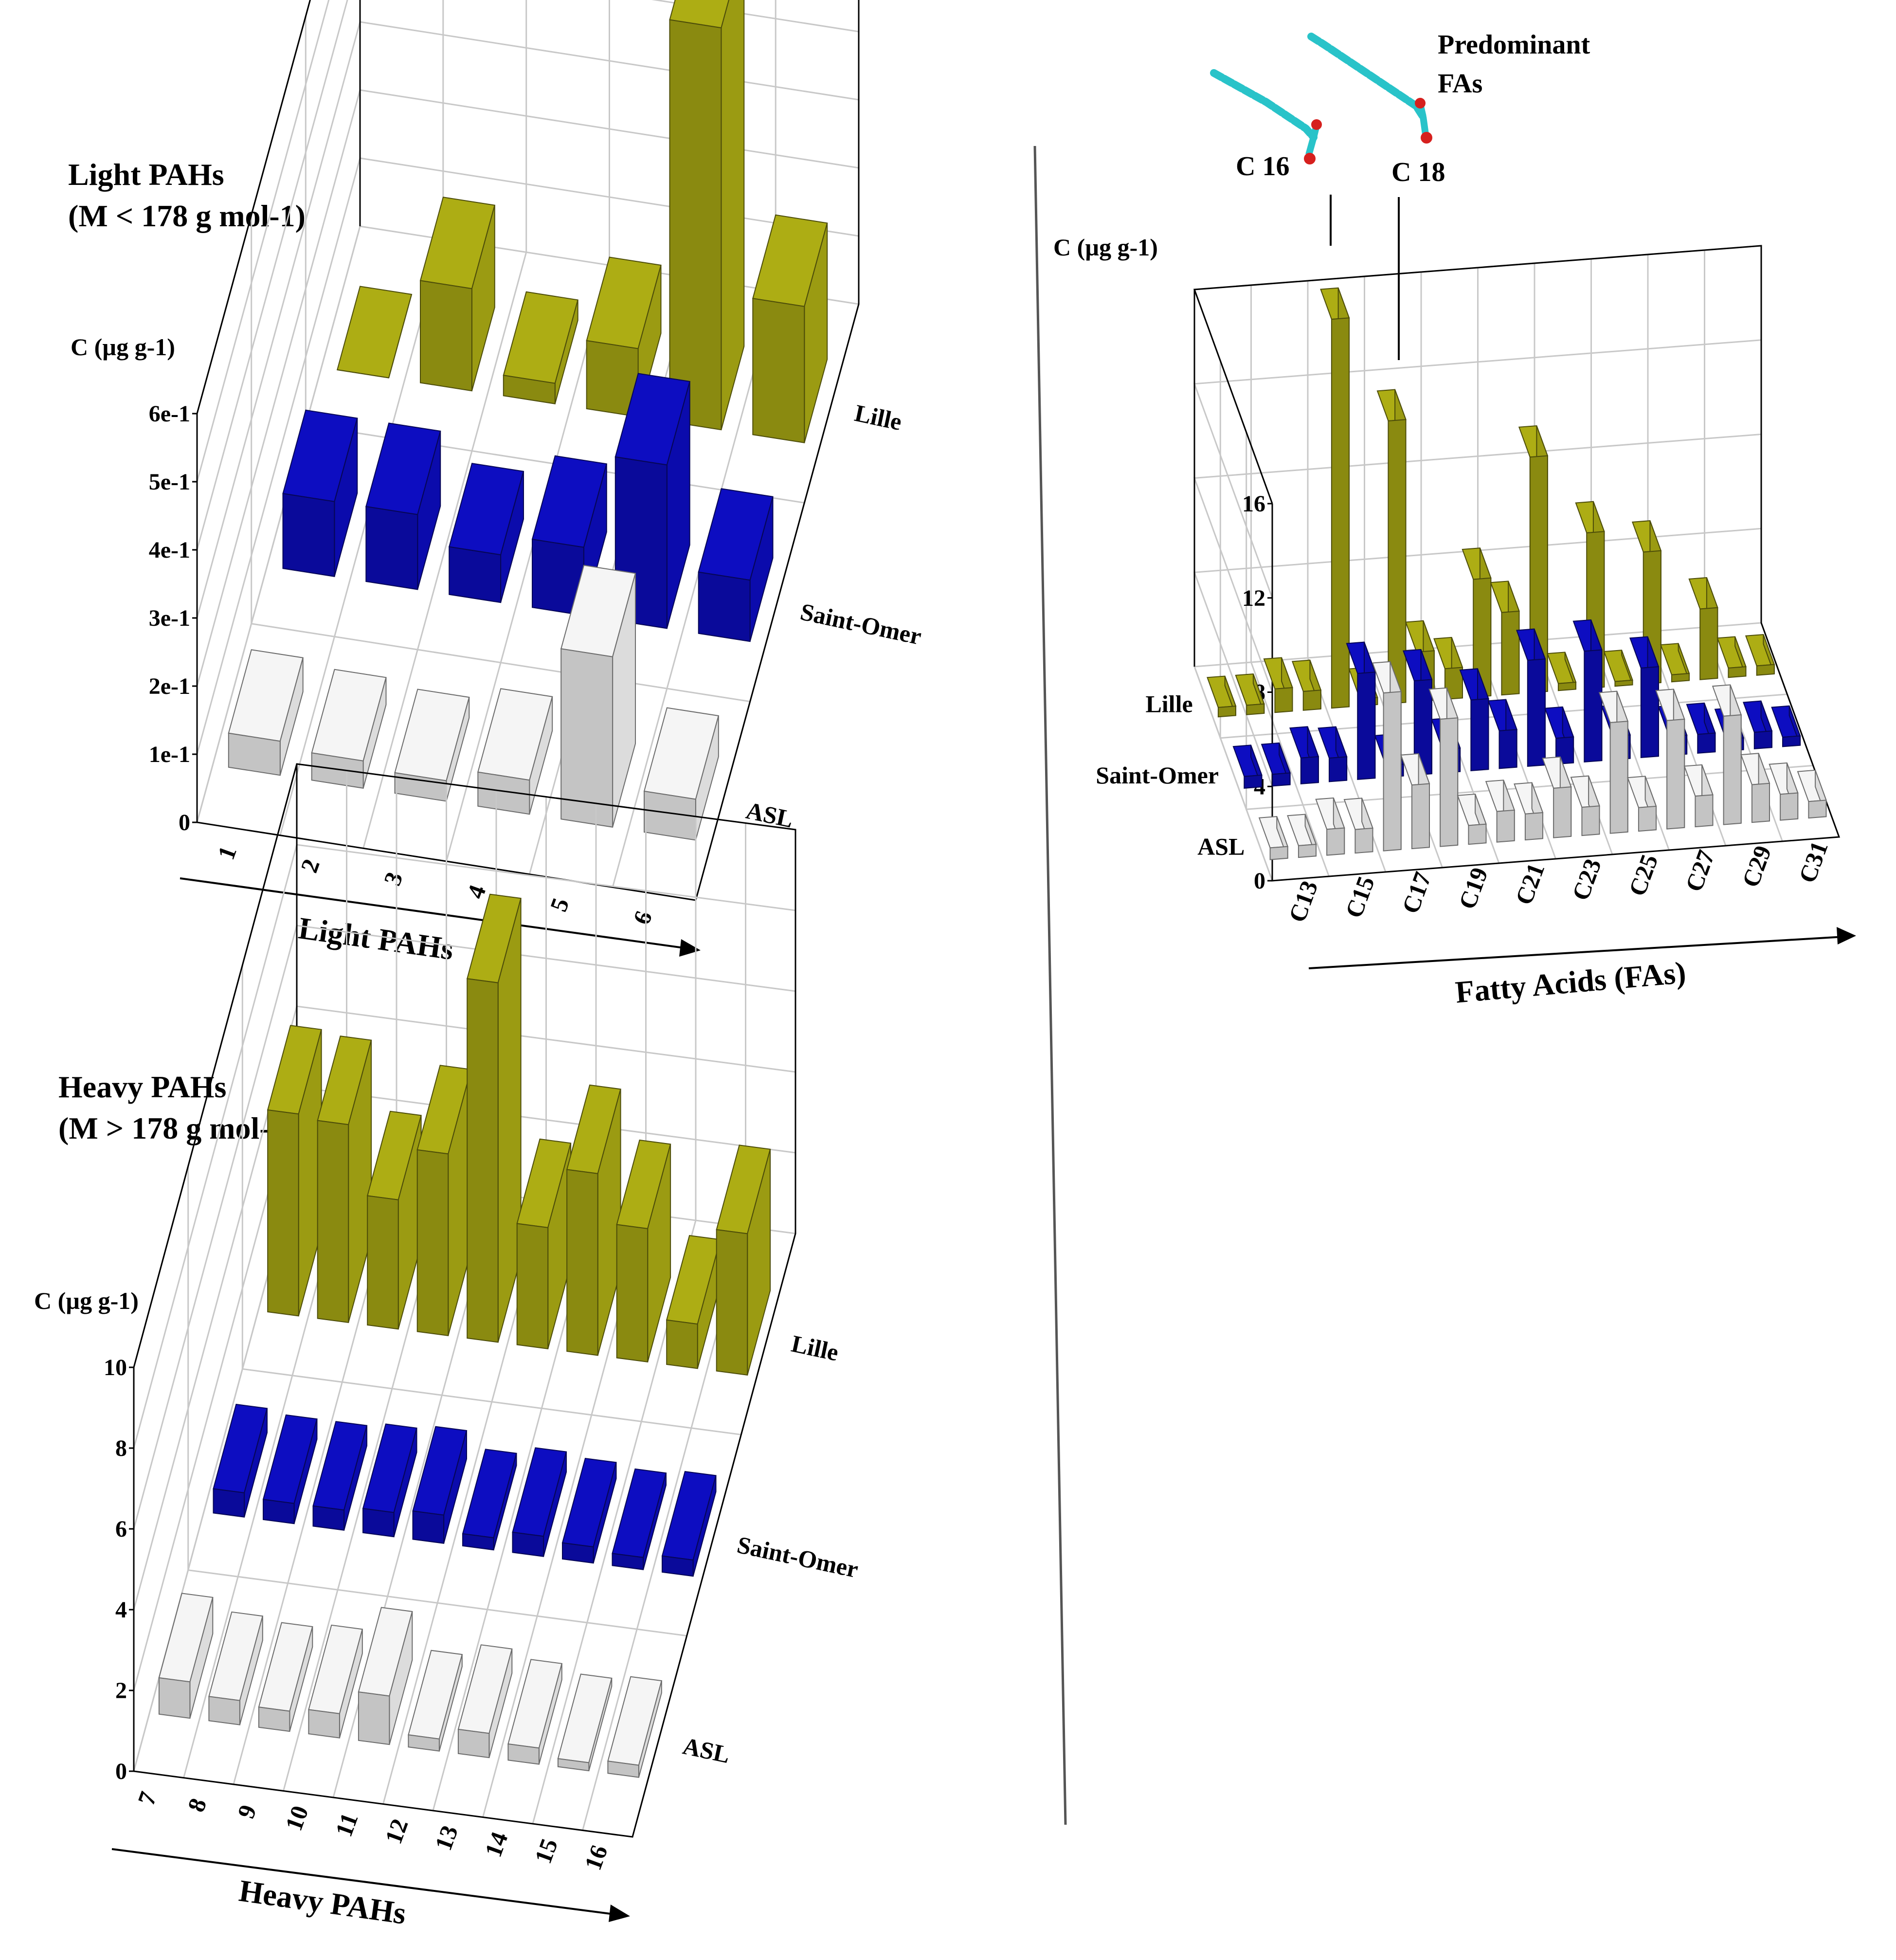 The height and width of the screenshot is (1960, 1896). Describe the element at coordinates (1443, 767) in the screenshot. I see `fa-bar-asl-c18` at that location.